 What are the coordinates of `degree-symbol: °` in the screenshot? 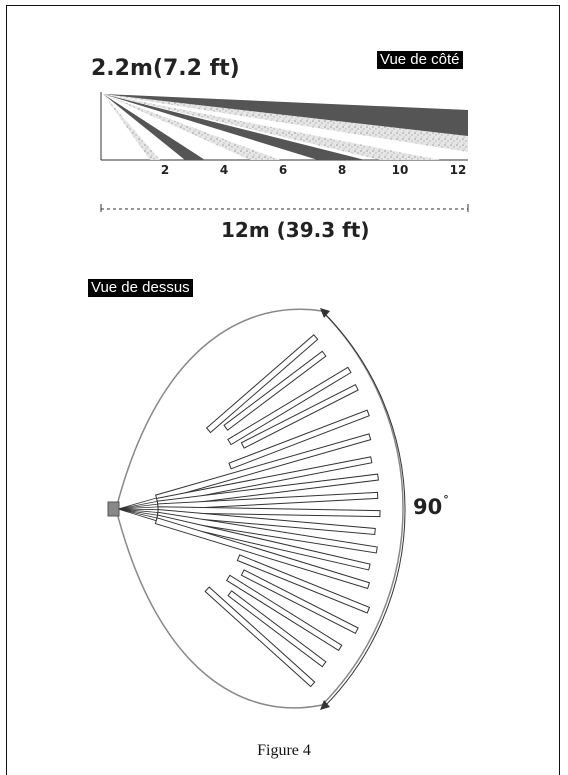 It's located at (446, 499).